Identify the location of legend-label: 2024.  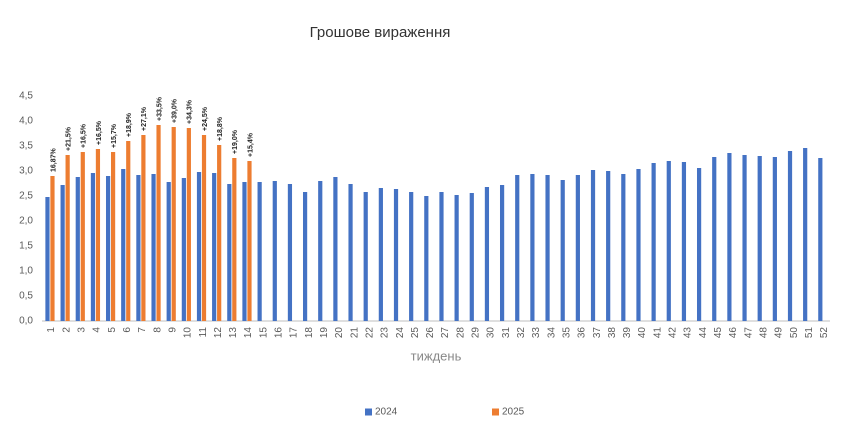
(386, 412).